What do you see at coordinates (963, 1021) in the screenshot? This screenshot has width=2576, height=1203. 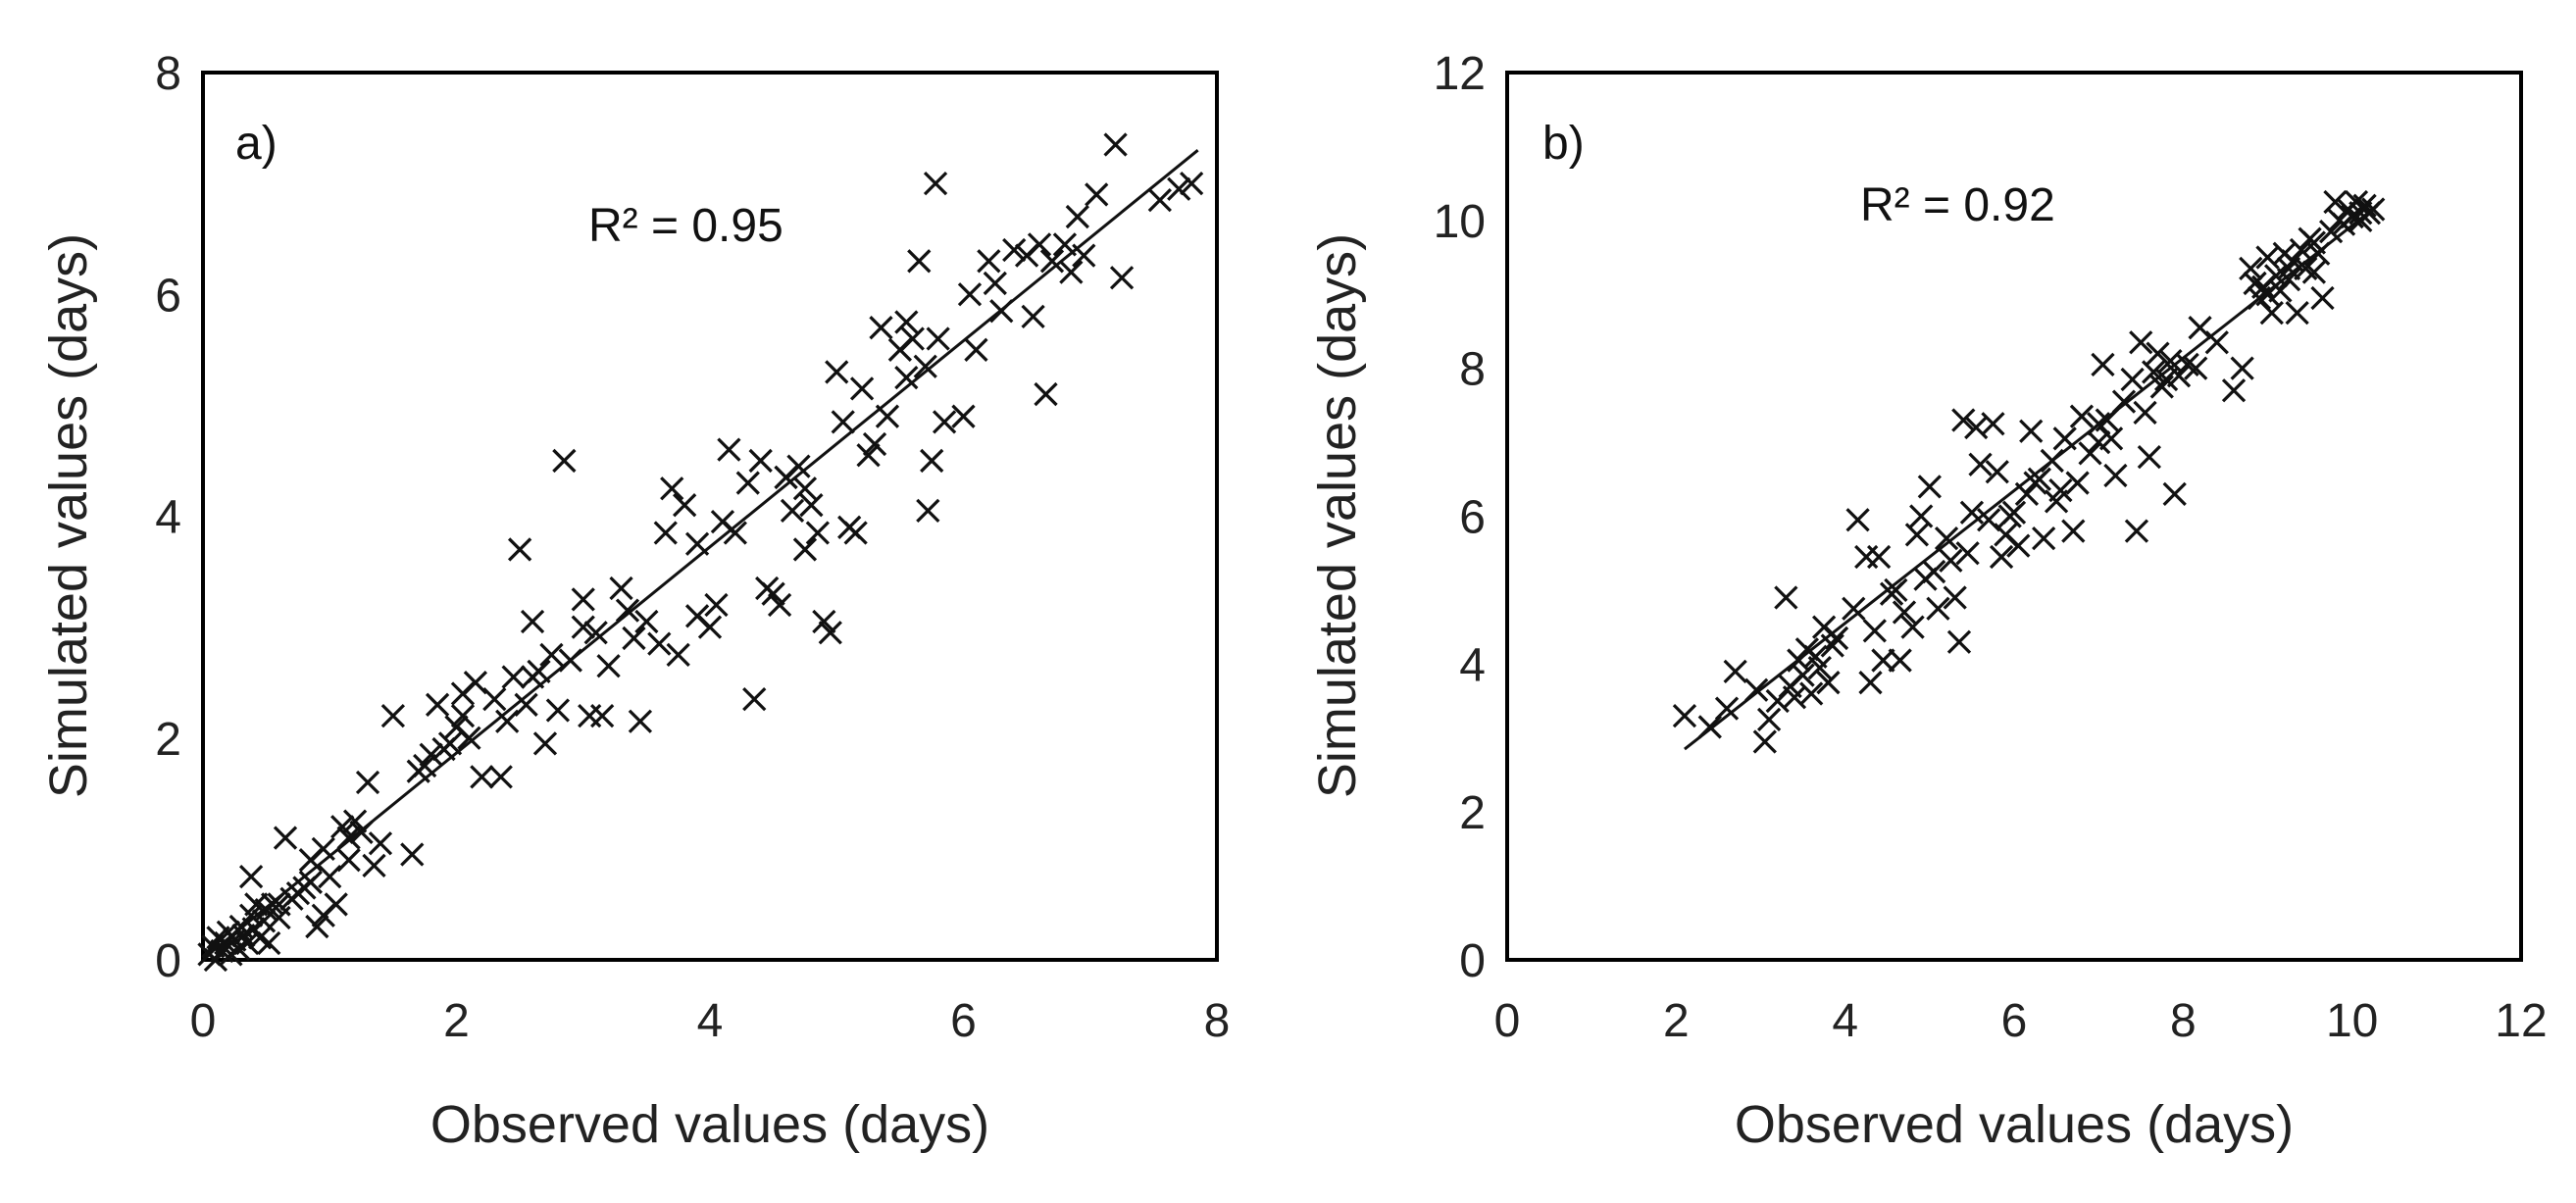 I see `panel-a-x-tick-label: 6` at bounding box center [963, 1021].